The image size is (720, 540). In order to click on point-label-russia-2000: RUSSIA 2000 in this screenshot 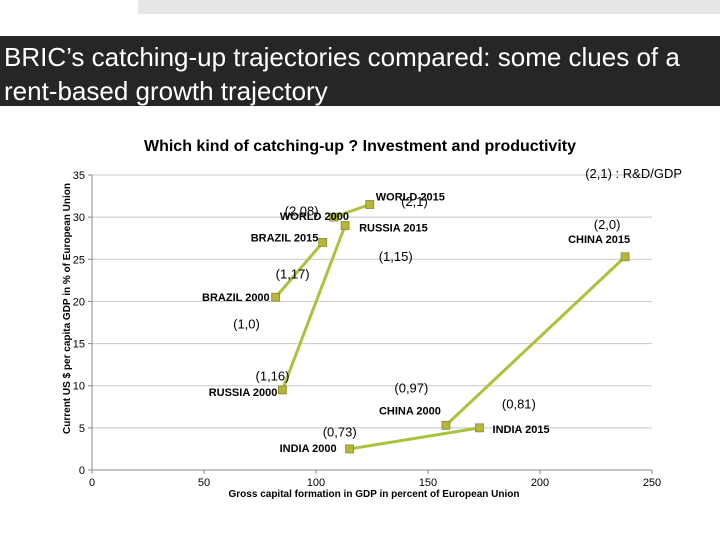, I will do `click(243, 393)`.